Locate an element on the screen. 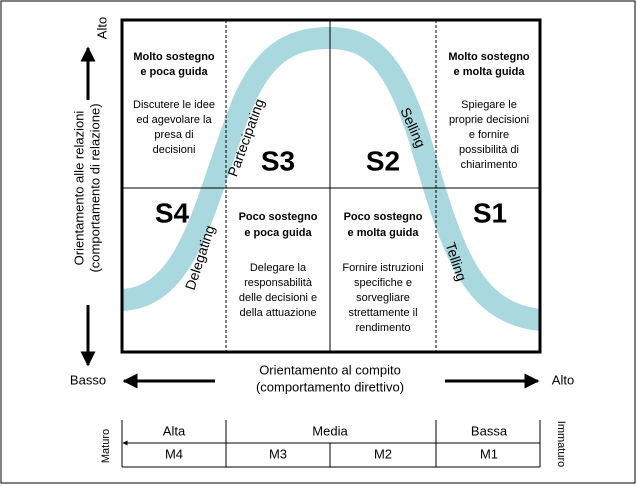 This screenshot has height=486, width=637. text: chiarimento is located at coordinates (489, 165).